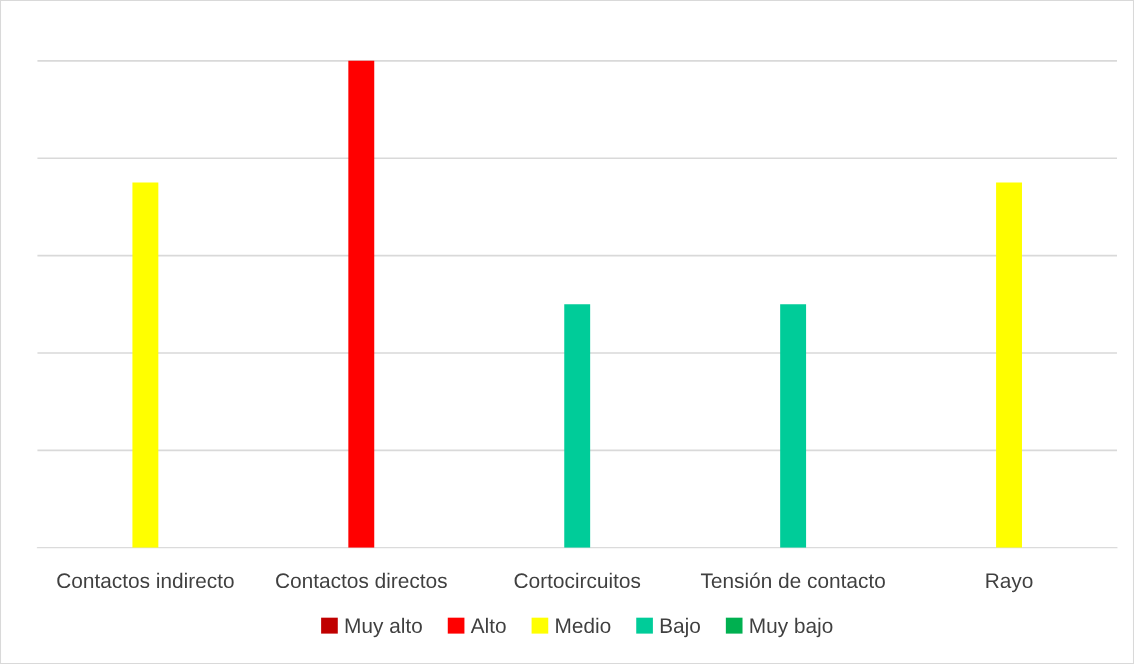 Image resolution: width=1134 pixels, height=664 pixels. Describe the element at coordinates (1009, 583) in the screenshot. I see `x-tick-label: Rayo` at that location.